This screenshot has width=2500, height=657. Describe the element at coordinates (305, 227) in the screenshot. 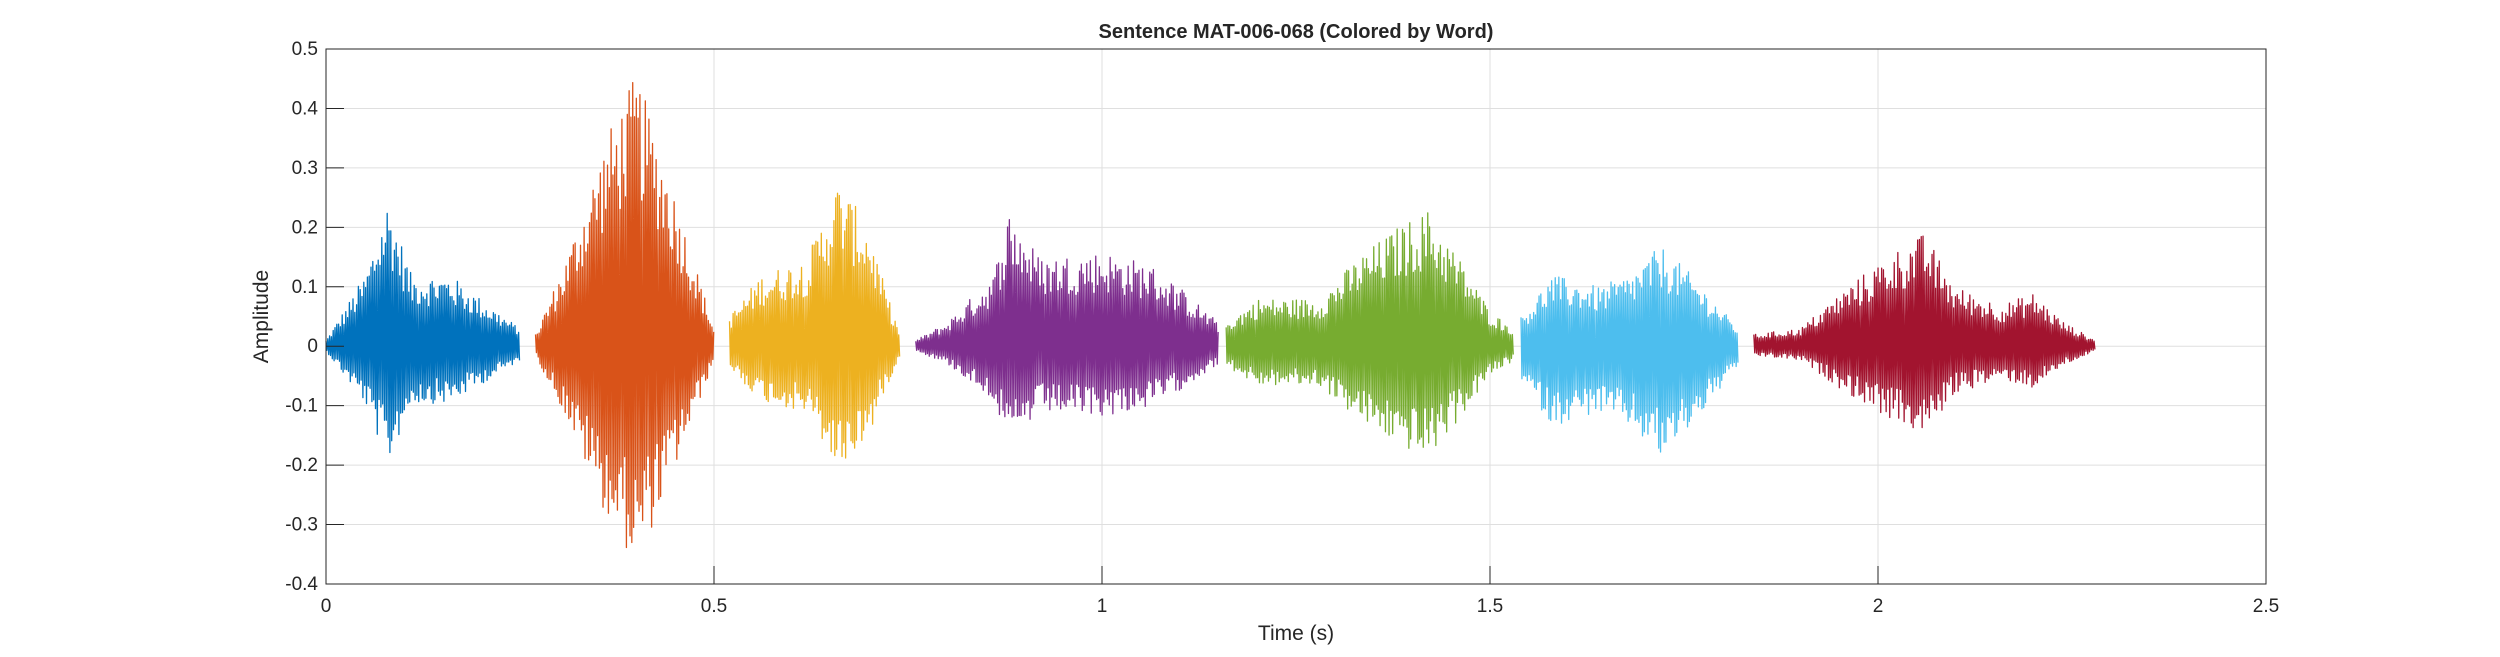

I see `y-tick-label: 0.2` at that location.